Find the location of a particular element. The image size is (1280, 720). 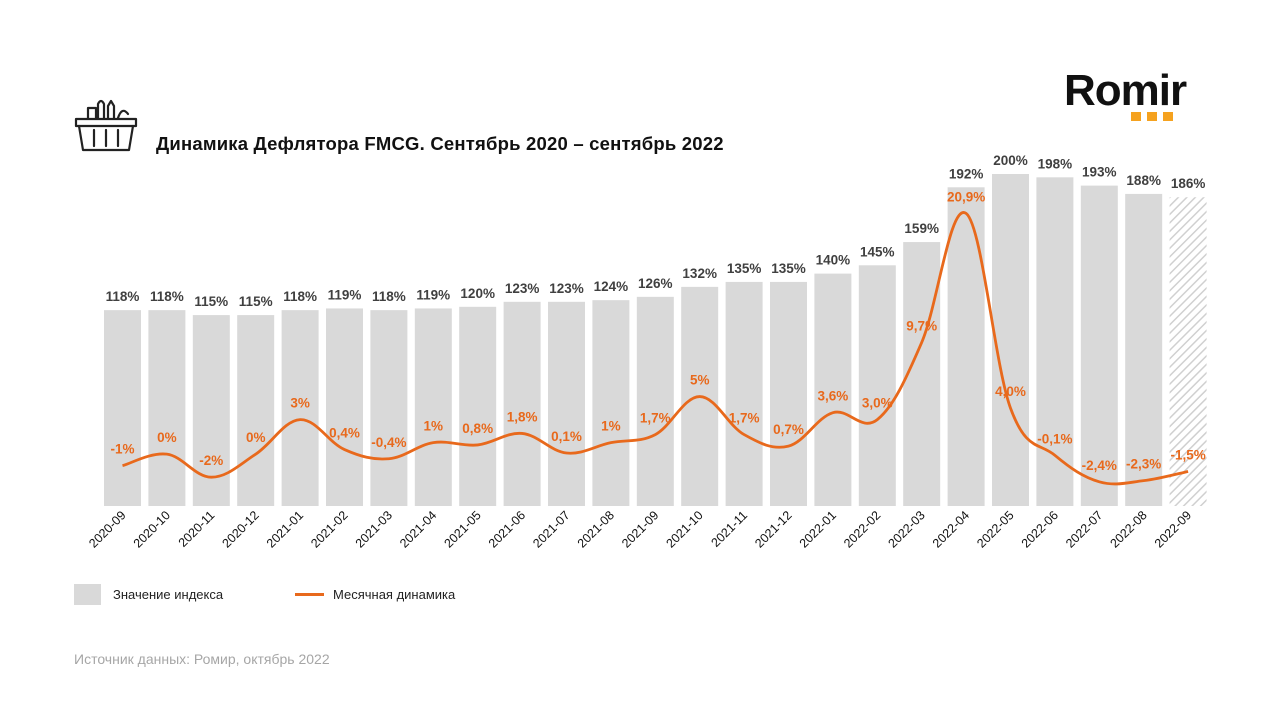

x-tick-label: 2021-06 is located at coordinates (507, 529).